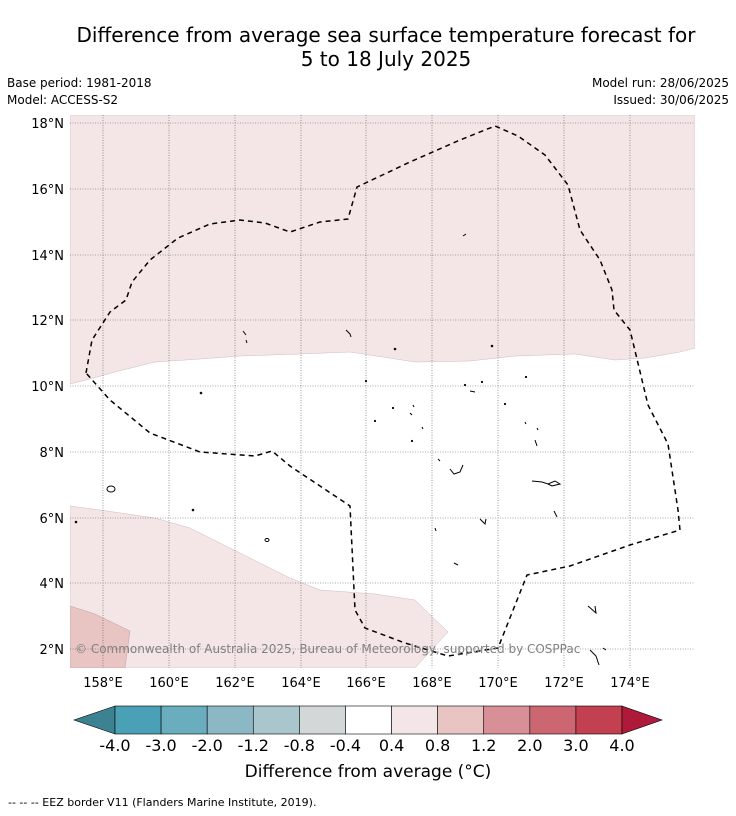  Describe the element at coordinates (160, 745) in the screenshot. I see `colorbar-tick-label: -3.0` at that location.